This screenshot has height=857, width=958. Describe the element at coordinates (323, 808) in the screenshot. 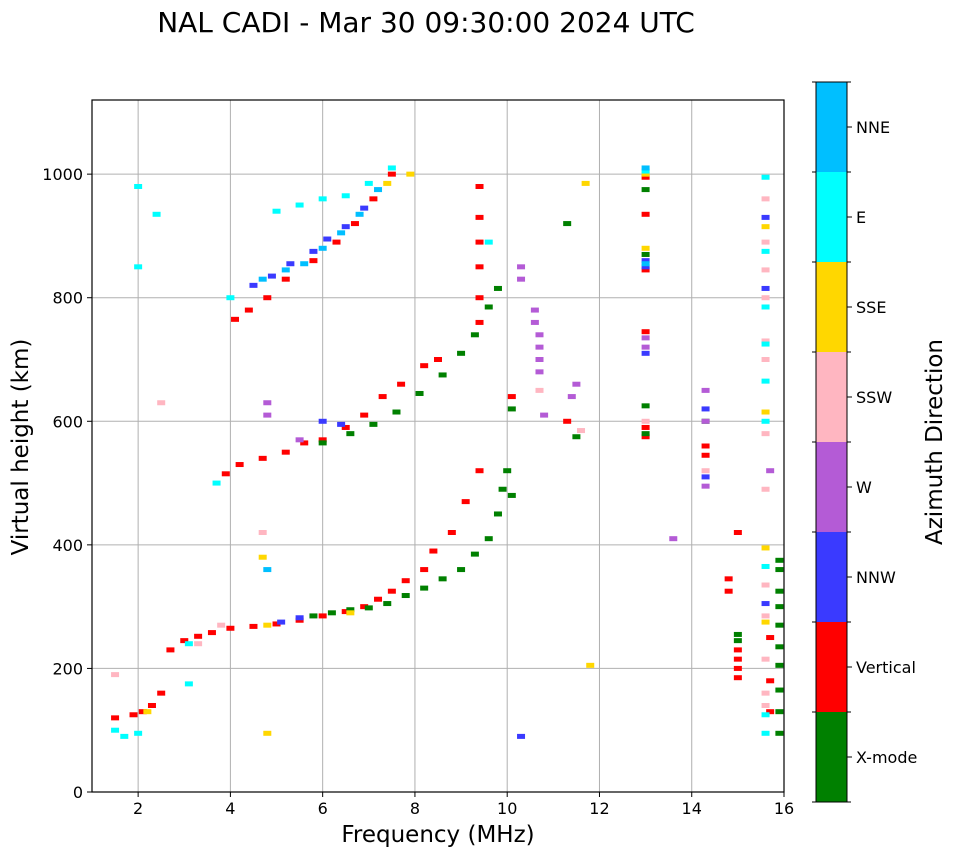

I see `x-tick-label: 6` at that location.